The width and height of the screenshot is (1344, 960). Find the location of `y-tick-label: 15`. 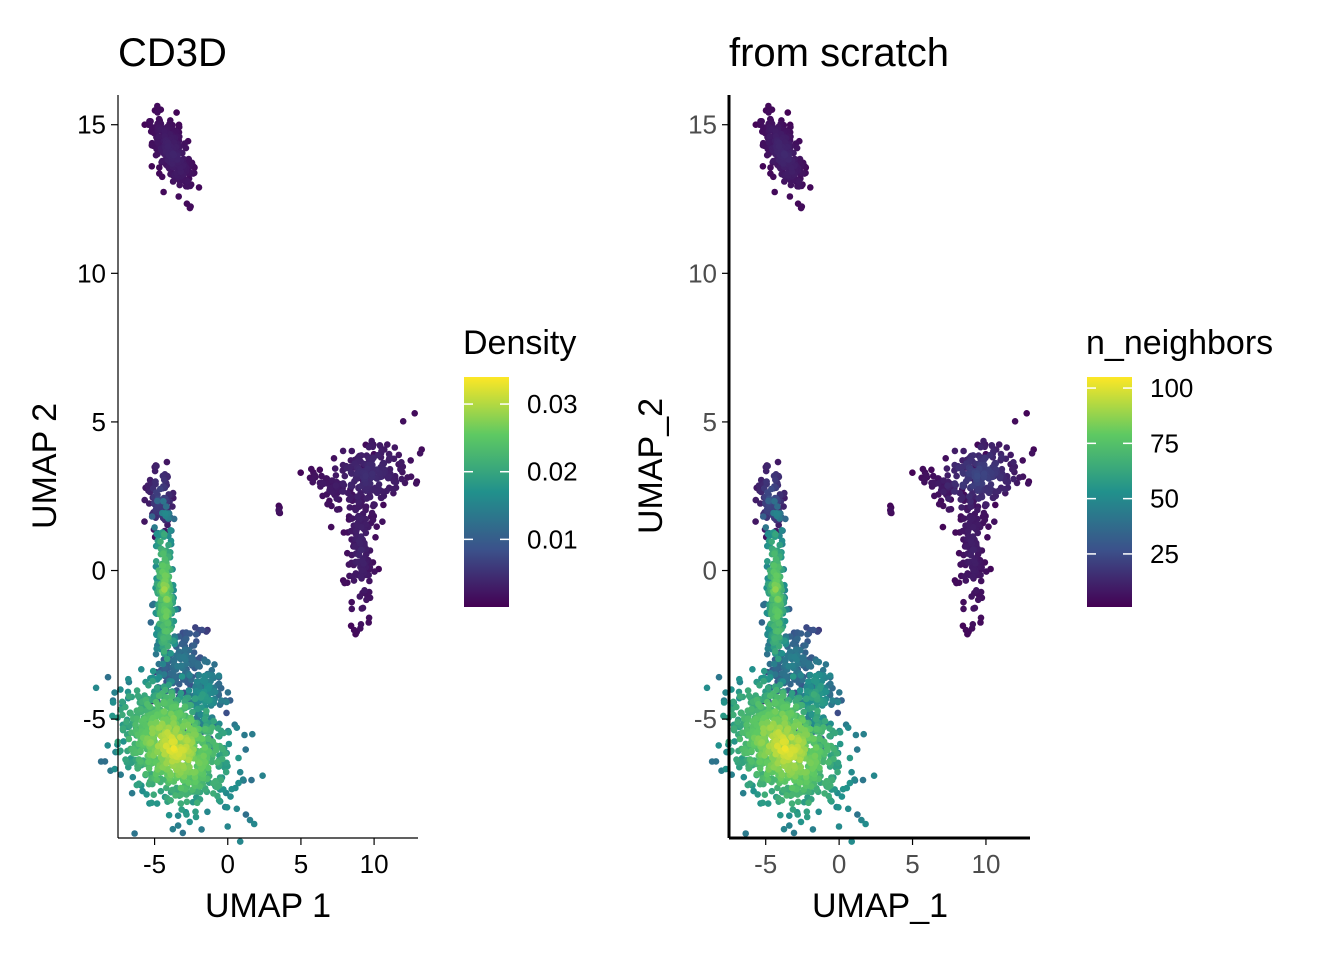

y-tick-label: 15 is located at coordinates (91, 125).